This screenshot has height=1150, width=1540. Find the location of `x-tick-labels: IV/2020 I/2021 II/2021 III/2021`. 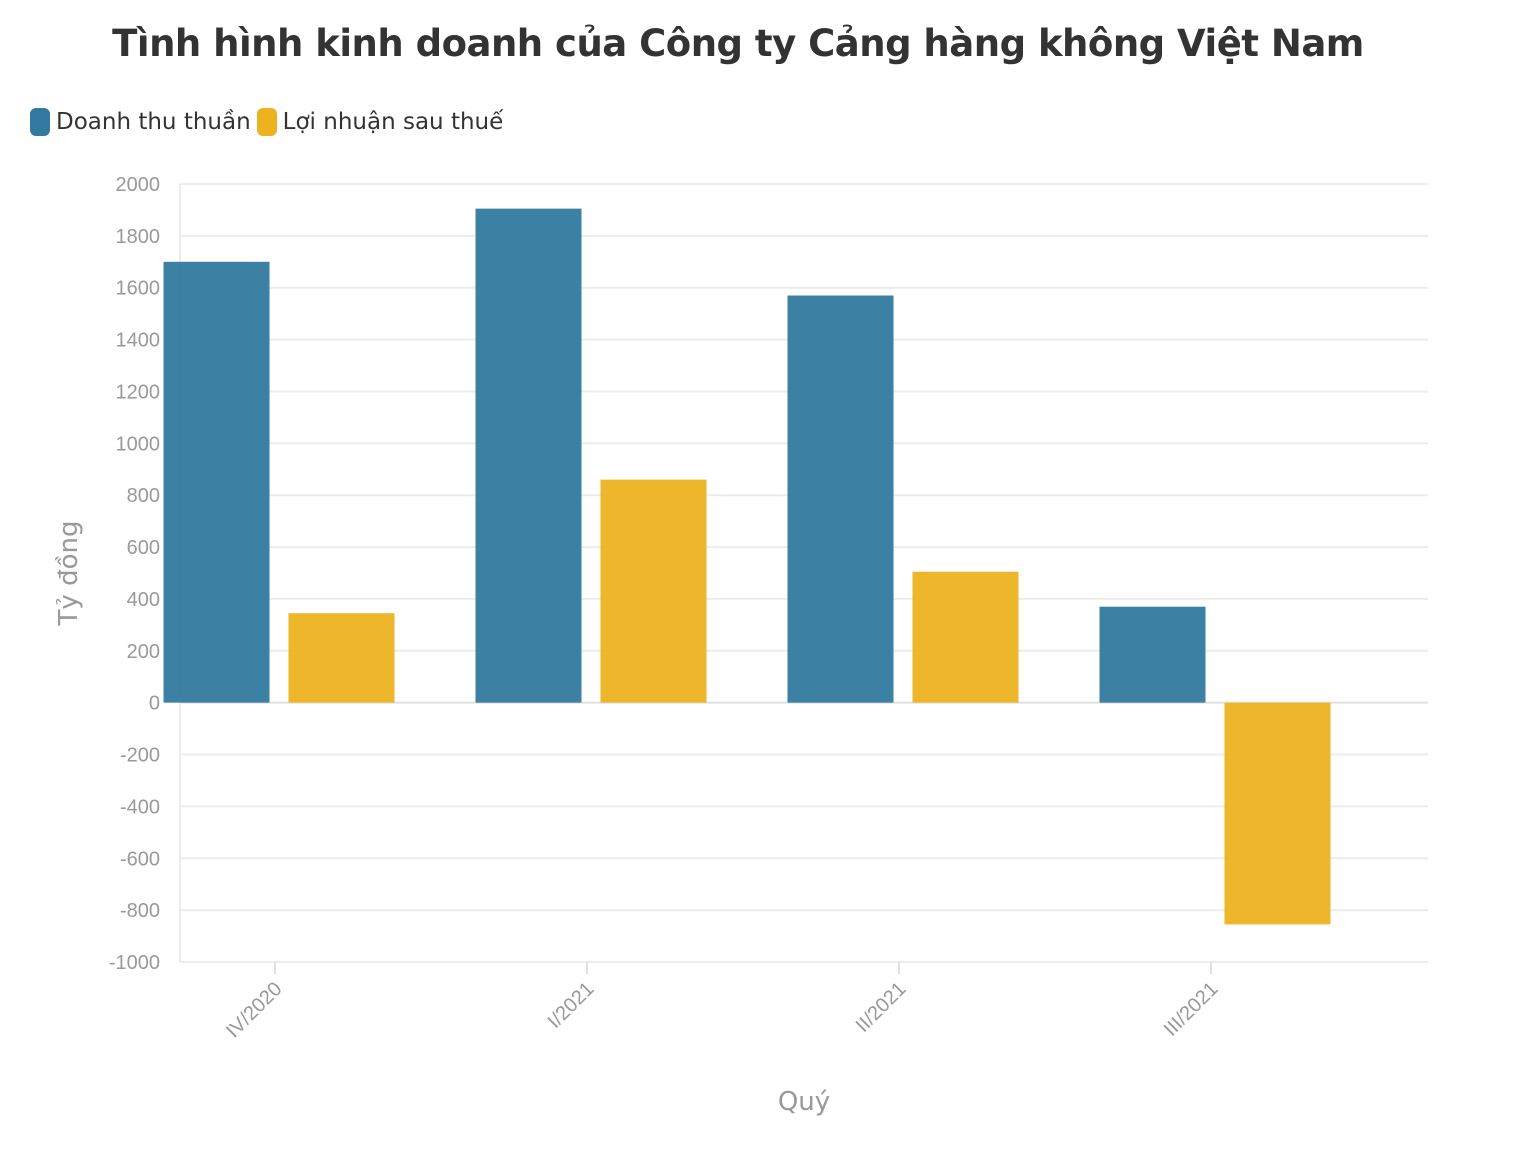

x-tick-labels: IV/2020 I/2021 II/2021 III/2021 is located at coordinates (722, 1002).